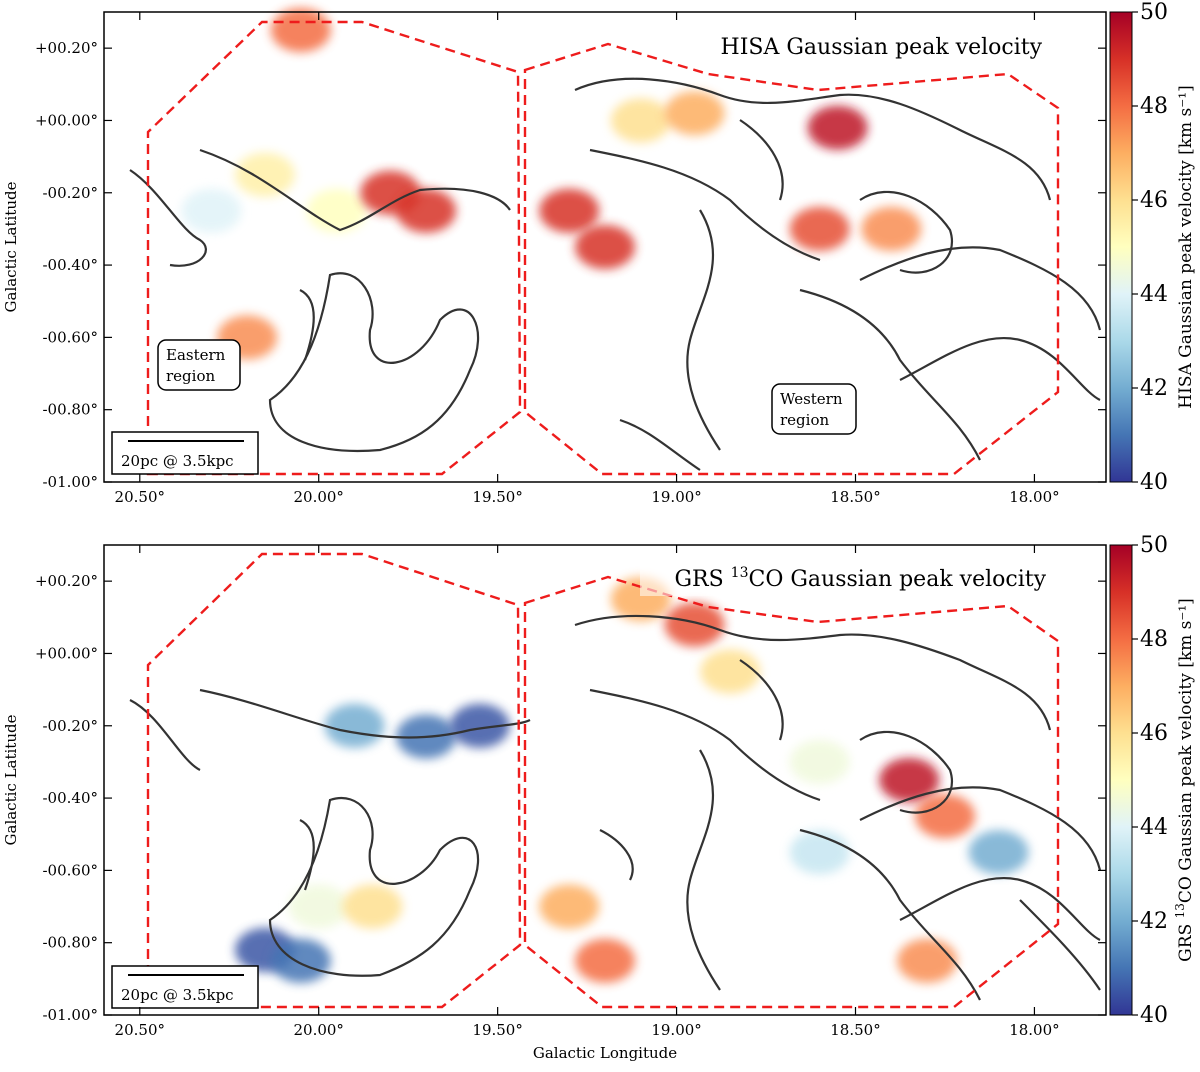  Describe the element at coordinates (70, 726) in the screenshot. I see `grs-ytick-label-2: -00.20°` at that location.